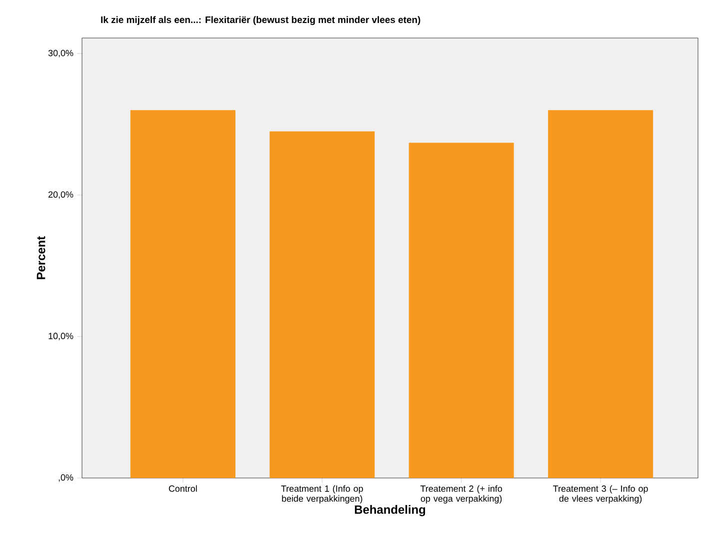 The width and height of the screenshot is (709, 542). What do you see at coordinates (260, 20) in the screenshot?
I see `chart-title: Ik zie mijzelf als een...: Flexitariër (bewust bezig met minder vlees eten)` at bounding box center [260, 20].